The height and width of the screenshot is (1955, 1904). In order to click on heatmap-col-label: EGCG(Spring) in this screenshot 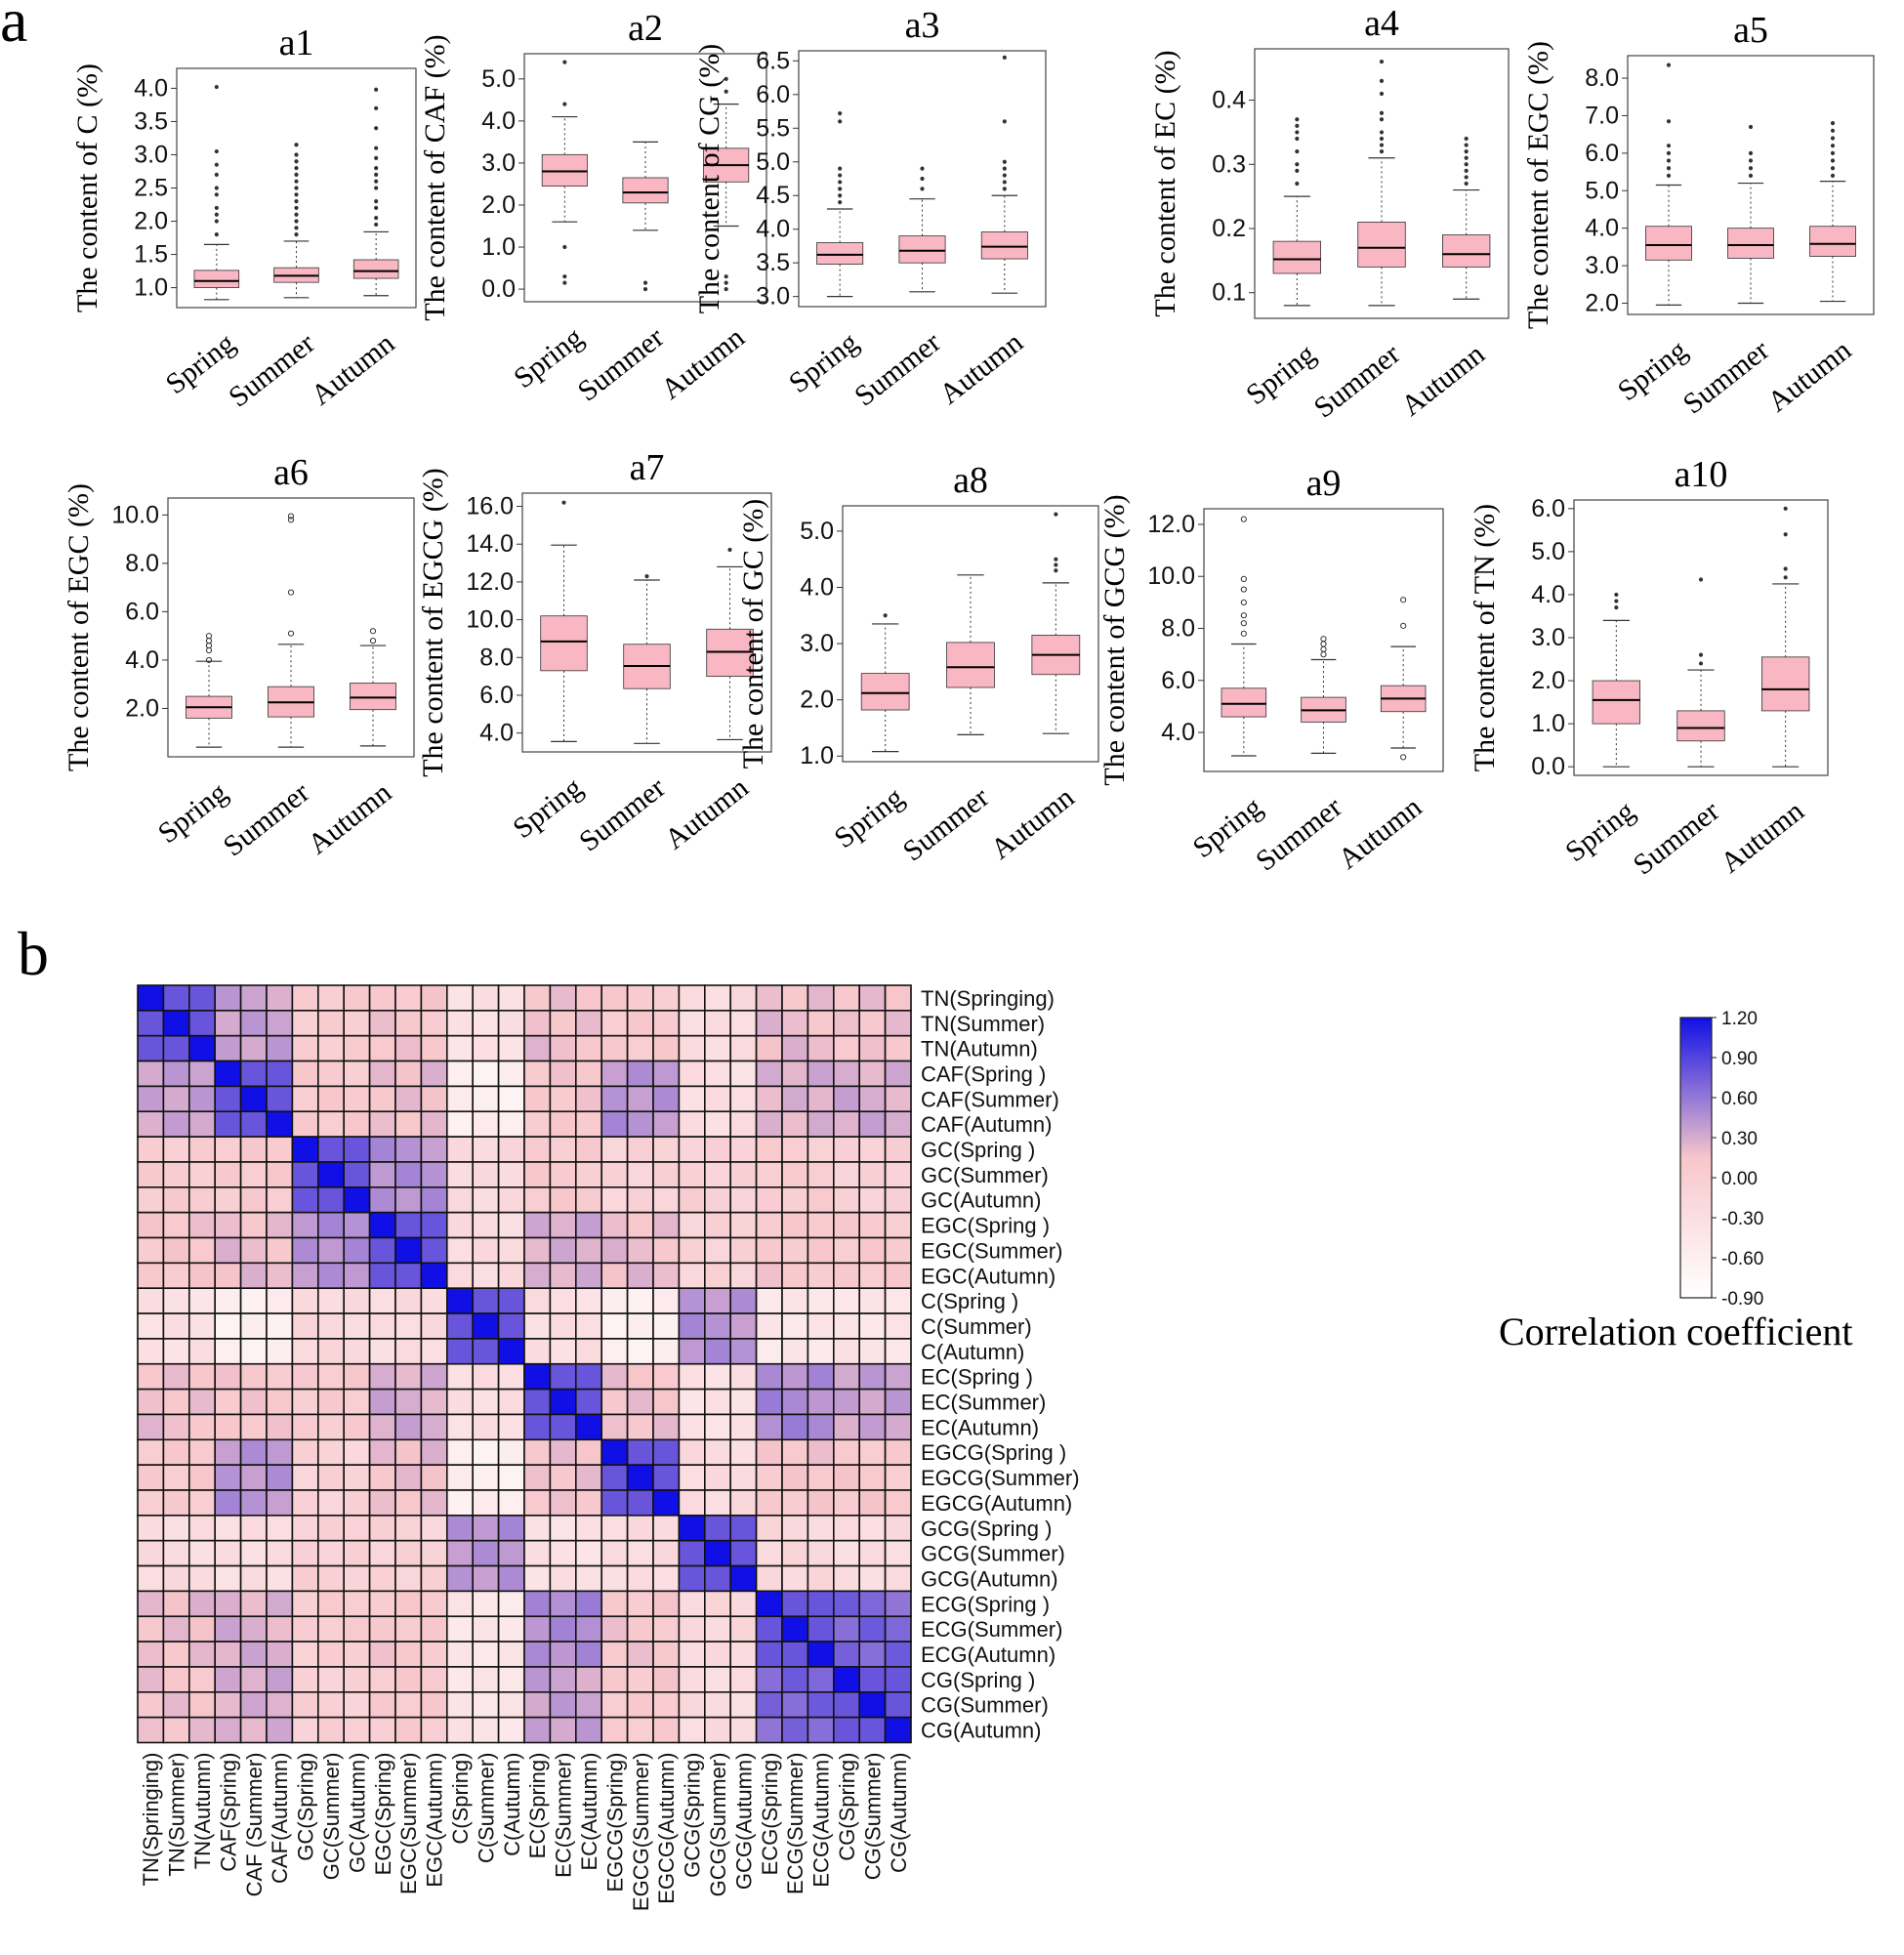, I will do `click(614, 1823)`.